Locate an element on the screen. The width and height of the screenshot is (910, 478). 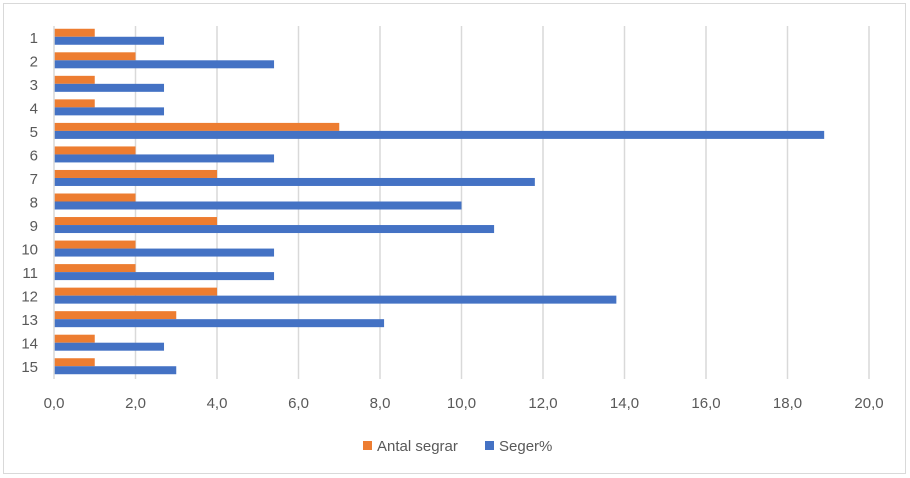
x-tick-label: 6,0 is located at coordinates (298, 403).